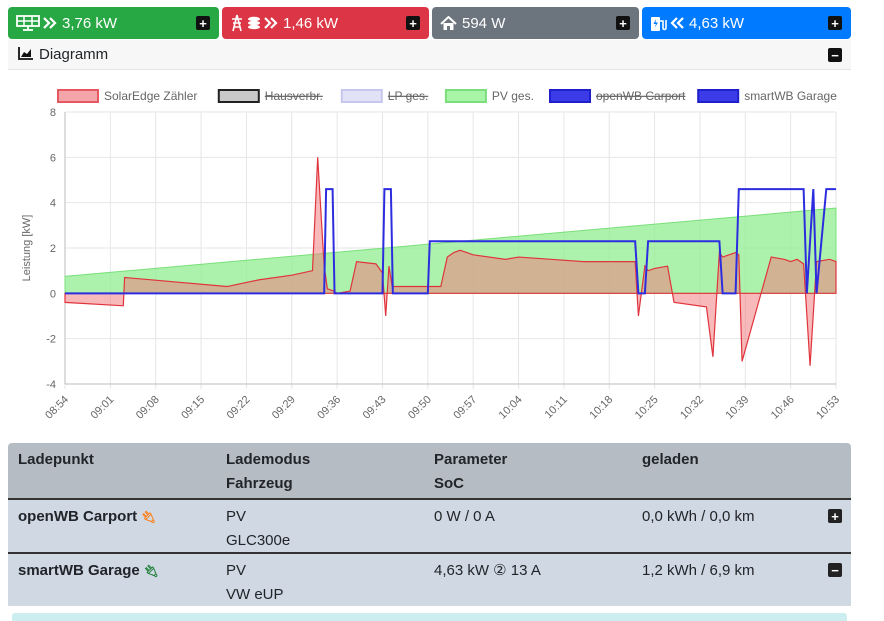 Image resolution: width=884 pixels, height=621 pixels. Describe the element at coordinates (677, 23) in the screenshot. I see `double-chevron-left-icon` at that location.